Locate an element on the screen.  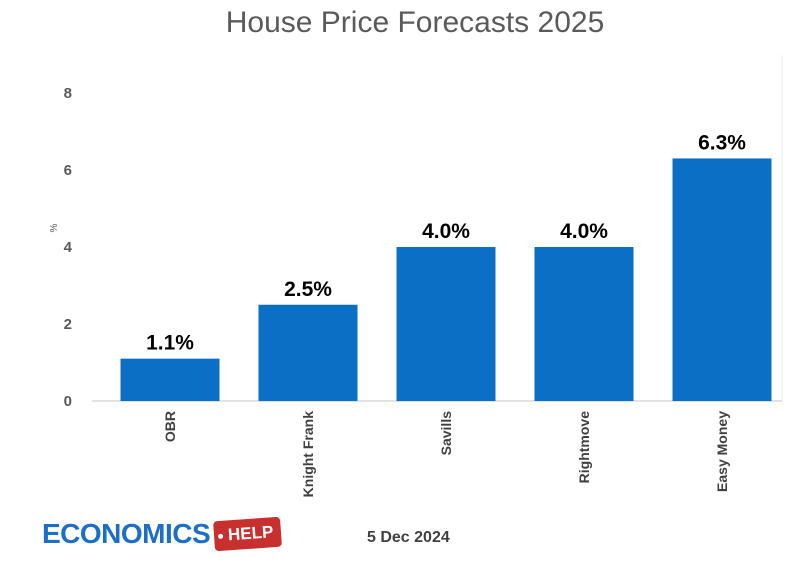
data-label: 2.5% is located at coordinates (308, 289).